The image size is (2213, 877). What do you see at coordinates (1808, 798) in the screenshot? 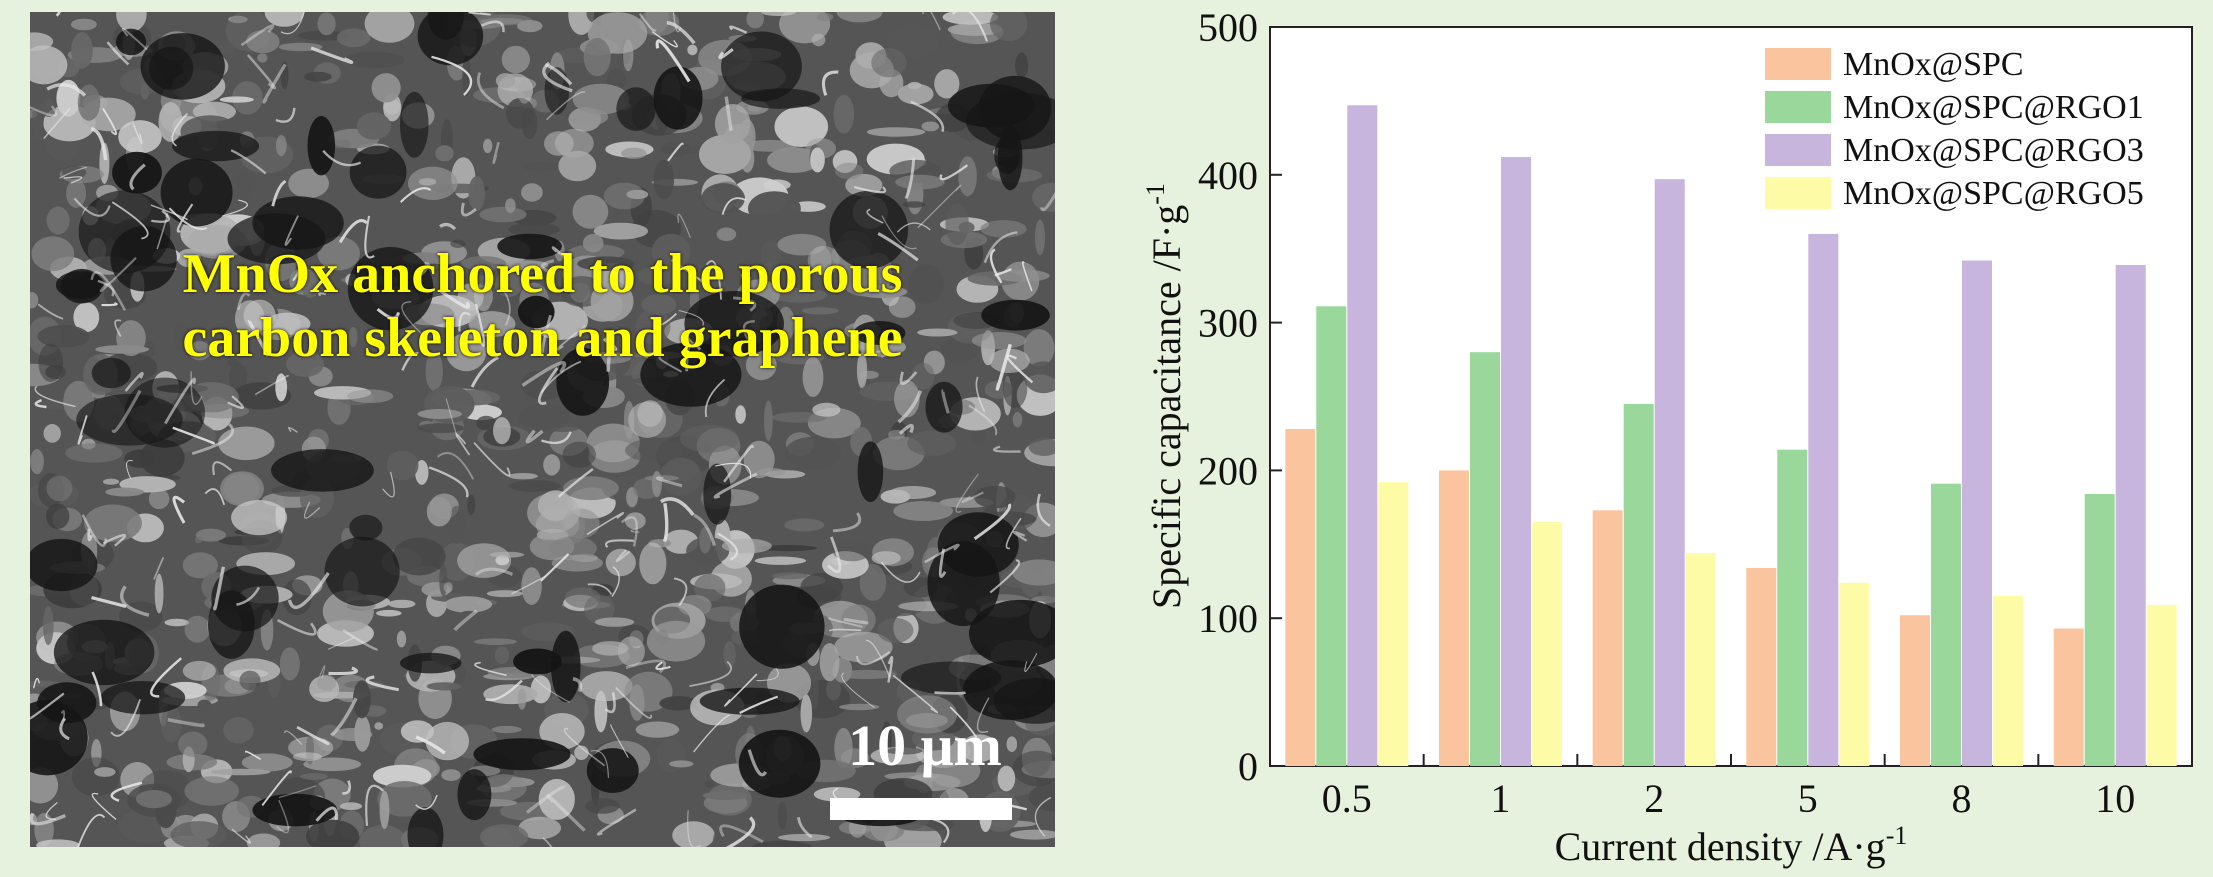
I see `x-tick-label: 5` at bounding box center [1808, 798].